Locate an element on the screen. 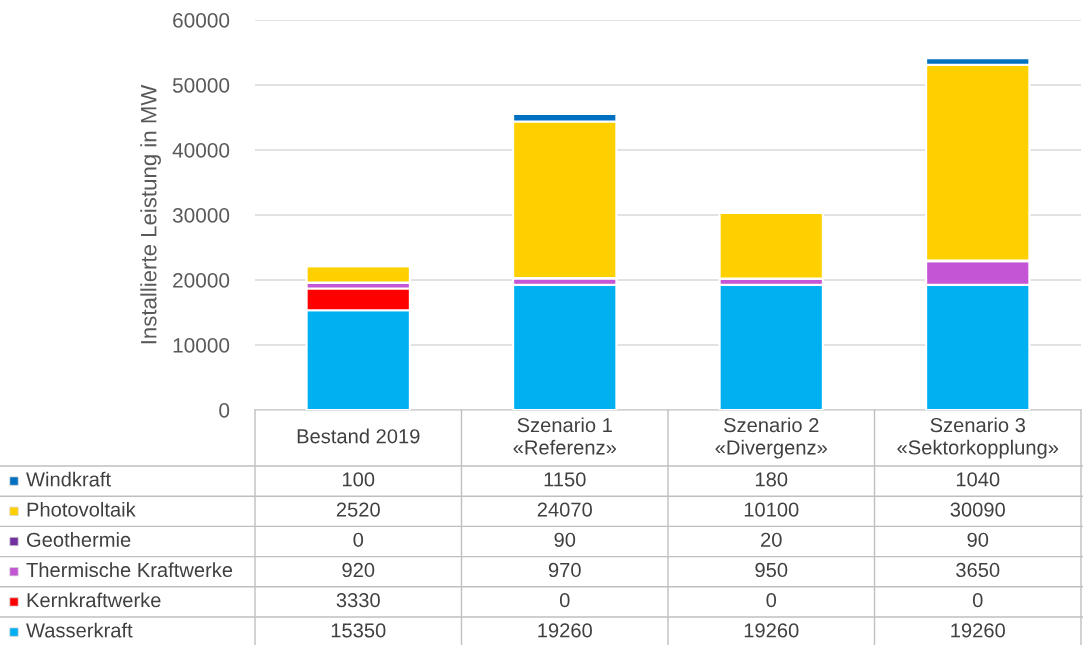 The width and height of the screenshot is (1083, 645). y-tick-label: 60000 is located at coordinates (201, 20).